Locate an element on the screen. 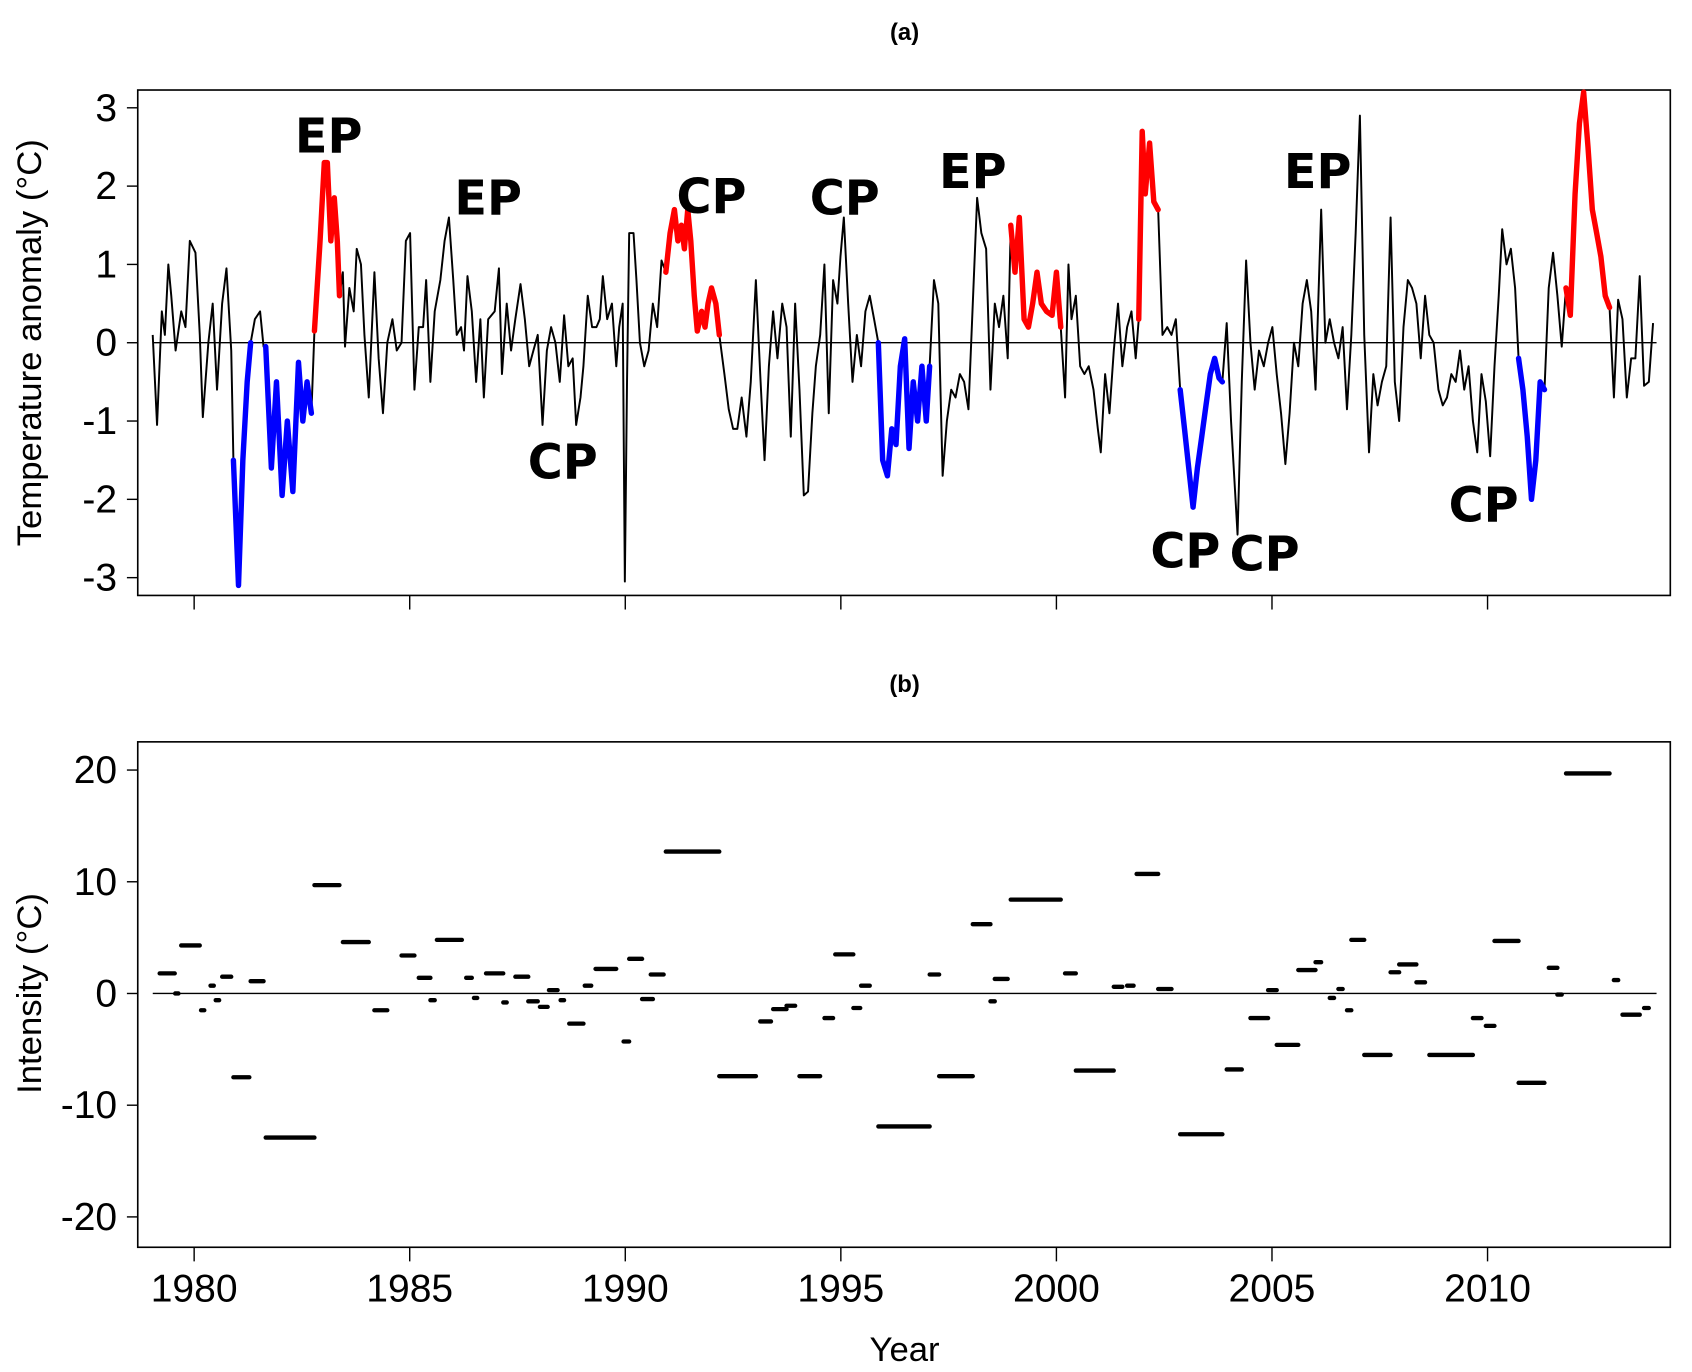 The height and width of the screenshot is (1372, 1692). panel-b-x-tick-label: 1995 is located at coordinates (840, 1289).